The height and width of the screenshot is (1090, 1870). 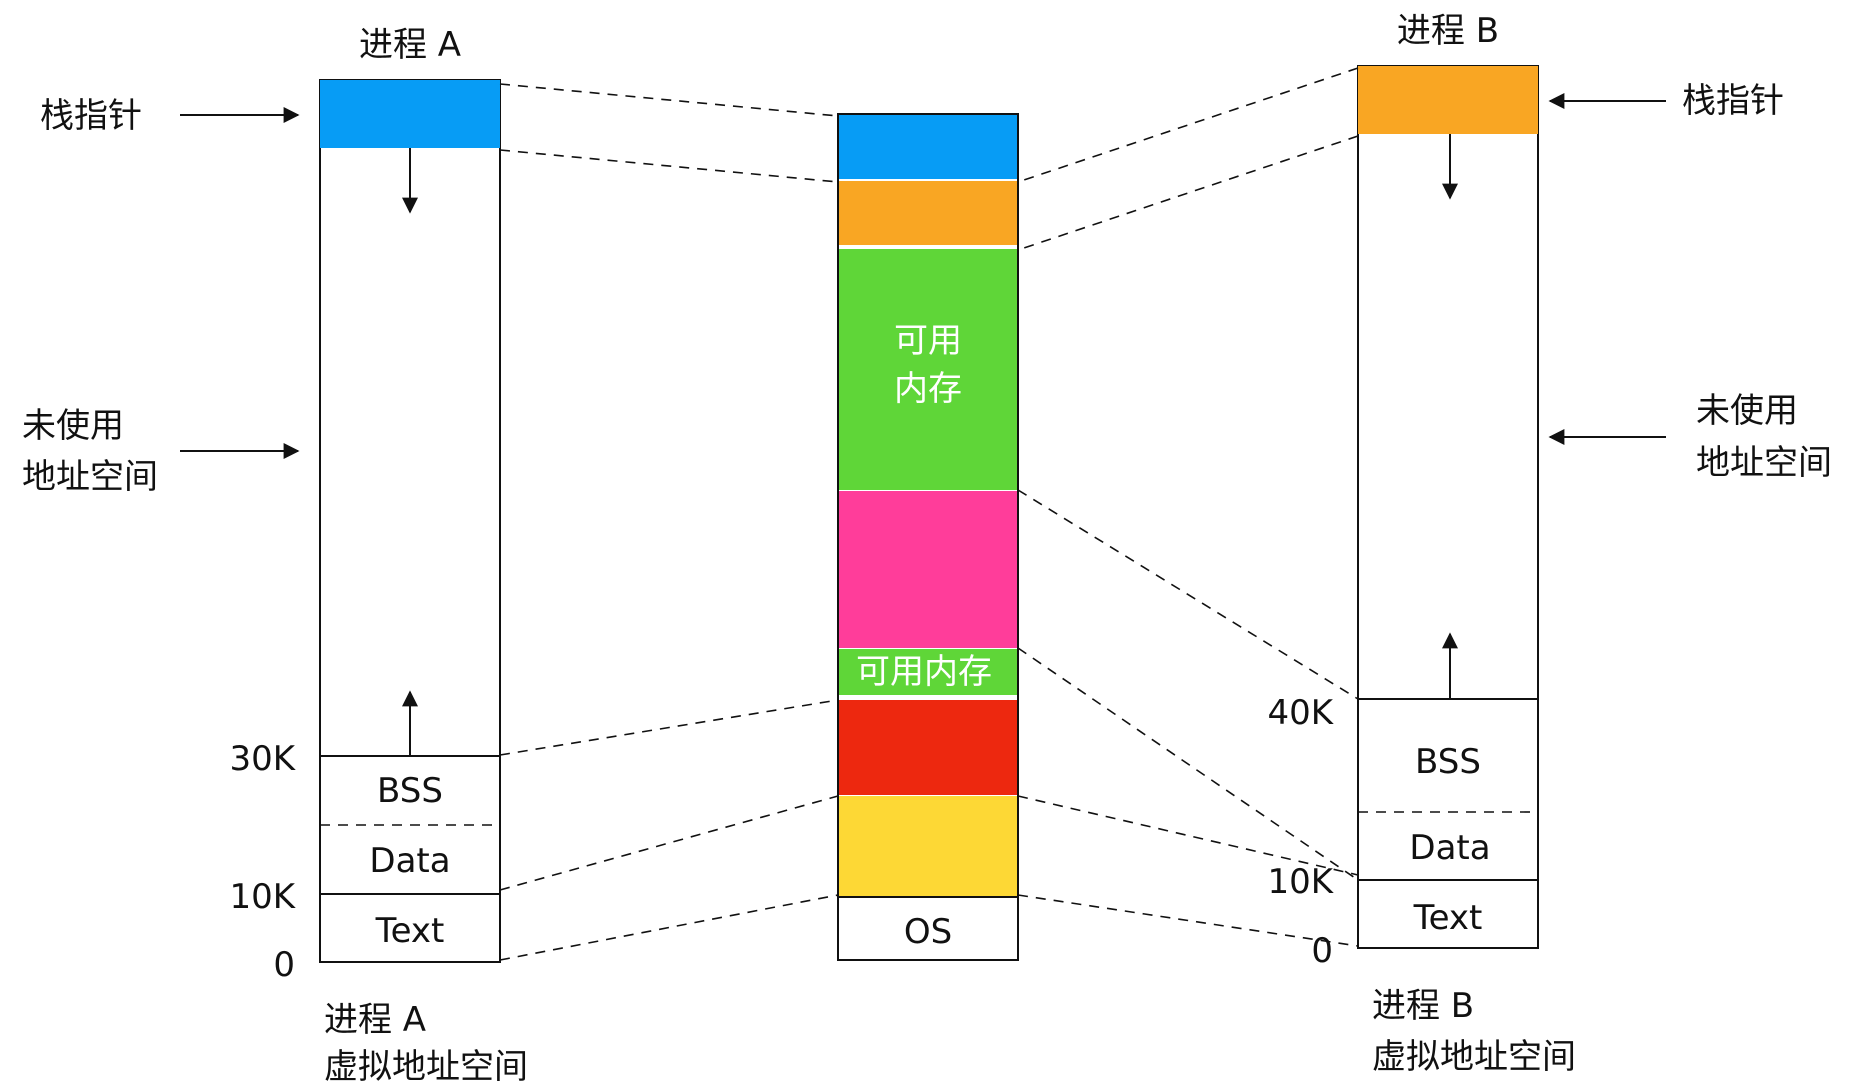 What do you see at coordinates (1448, 100) in the screenshot?
I see `process-b-stack-block` at bounding box center [1448, 100].